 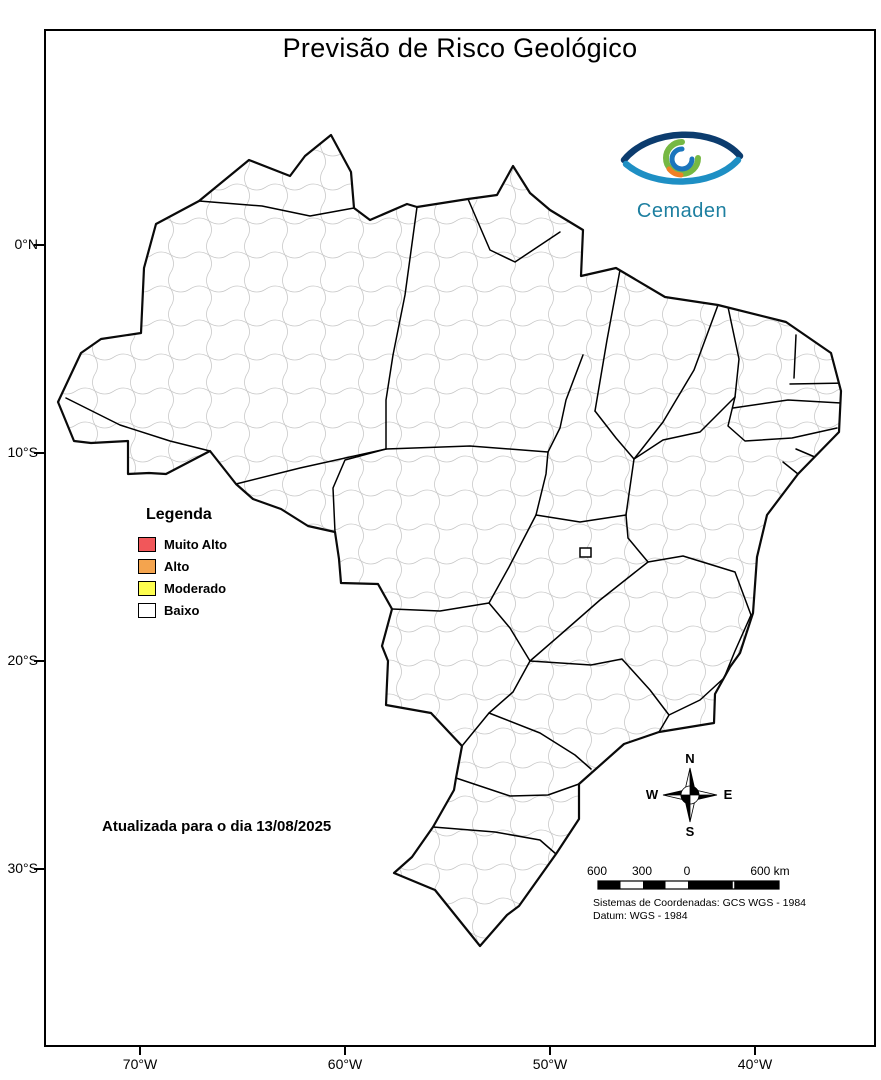 What do you see at coordinates (689, 758) in the screenshot?
I see `compass-north-label: N` at bounding box center [689, 758].